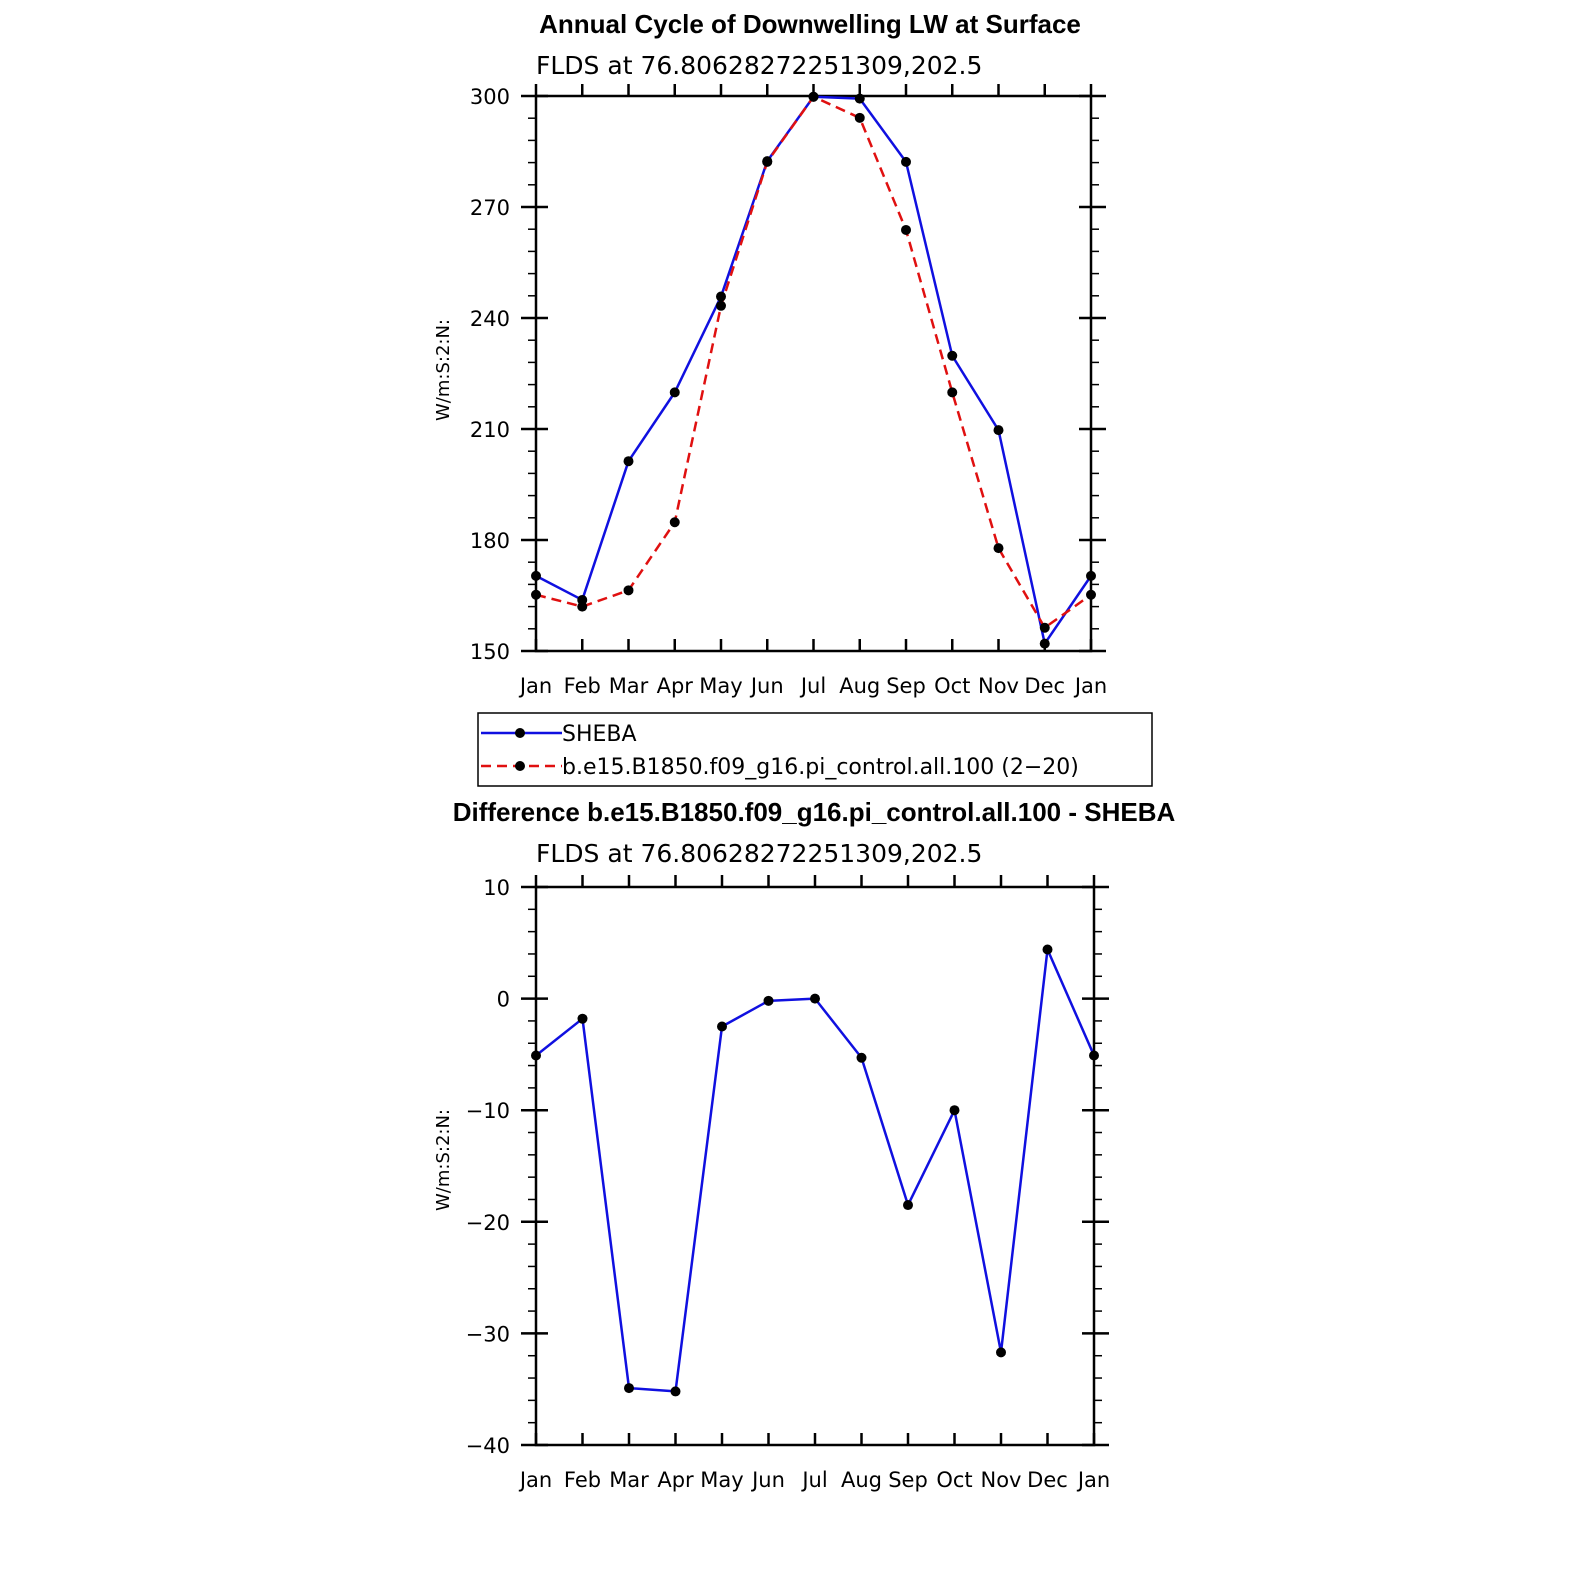 The height and width of the screenshot is (1574, 1574). What do you see at coordinates (488, 1334) in the screenshot?
I see `bottom-chart-y-tick-label: −30` at bounding box center [488, 1334].